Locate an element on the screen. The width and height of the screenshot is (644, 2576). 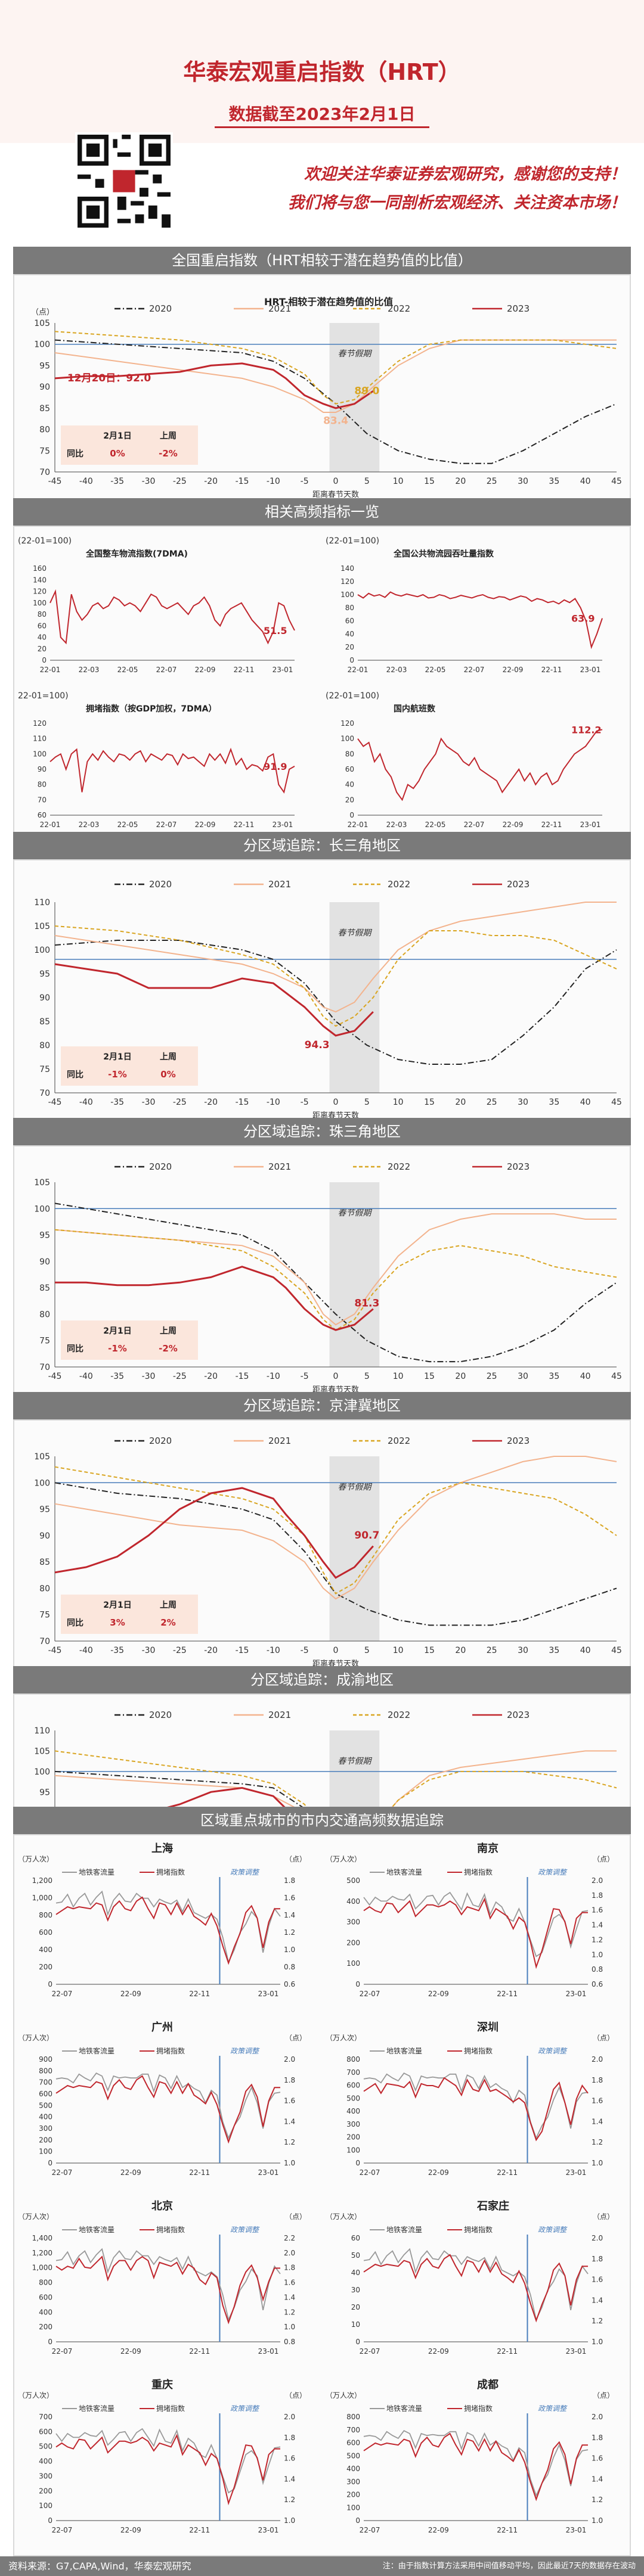
x-tick-label: 22-03 is located at coordinates (90, 670).